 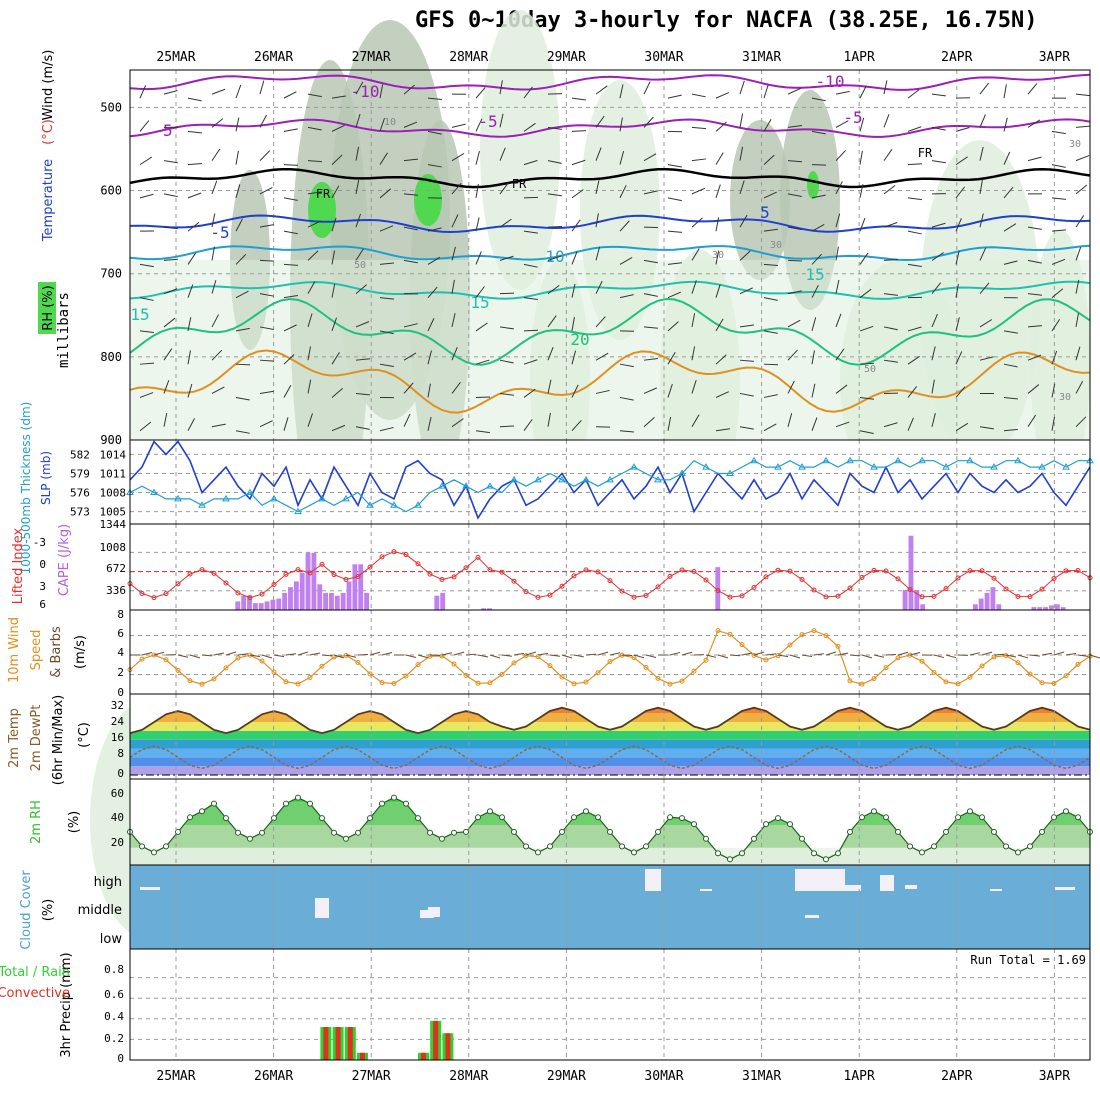 I want to click on y-tick-li: 6, so click(x=42, y=604).